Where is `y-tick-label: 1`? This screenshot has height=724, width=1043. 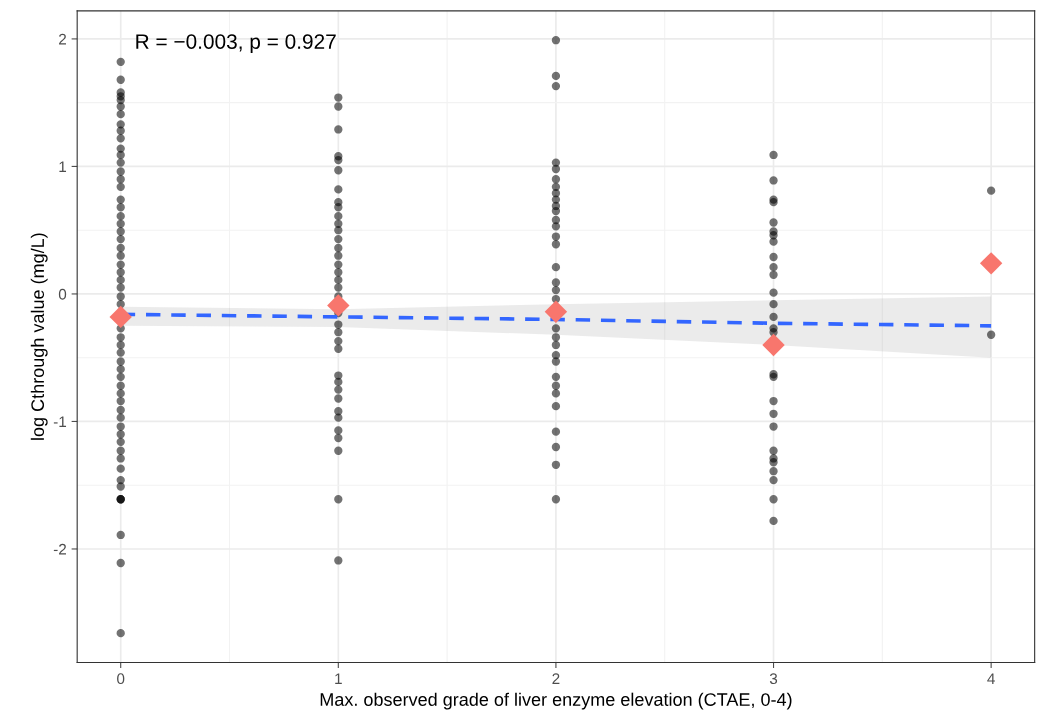 y-tick-label: 1 is located at coordinates (63, 166).